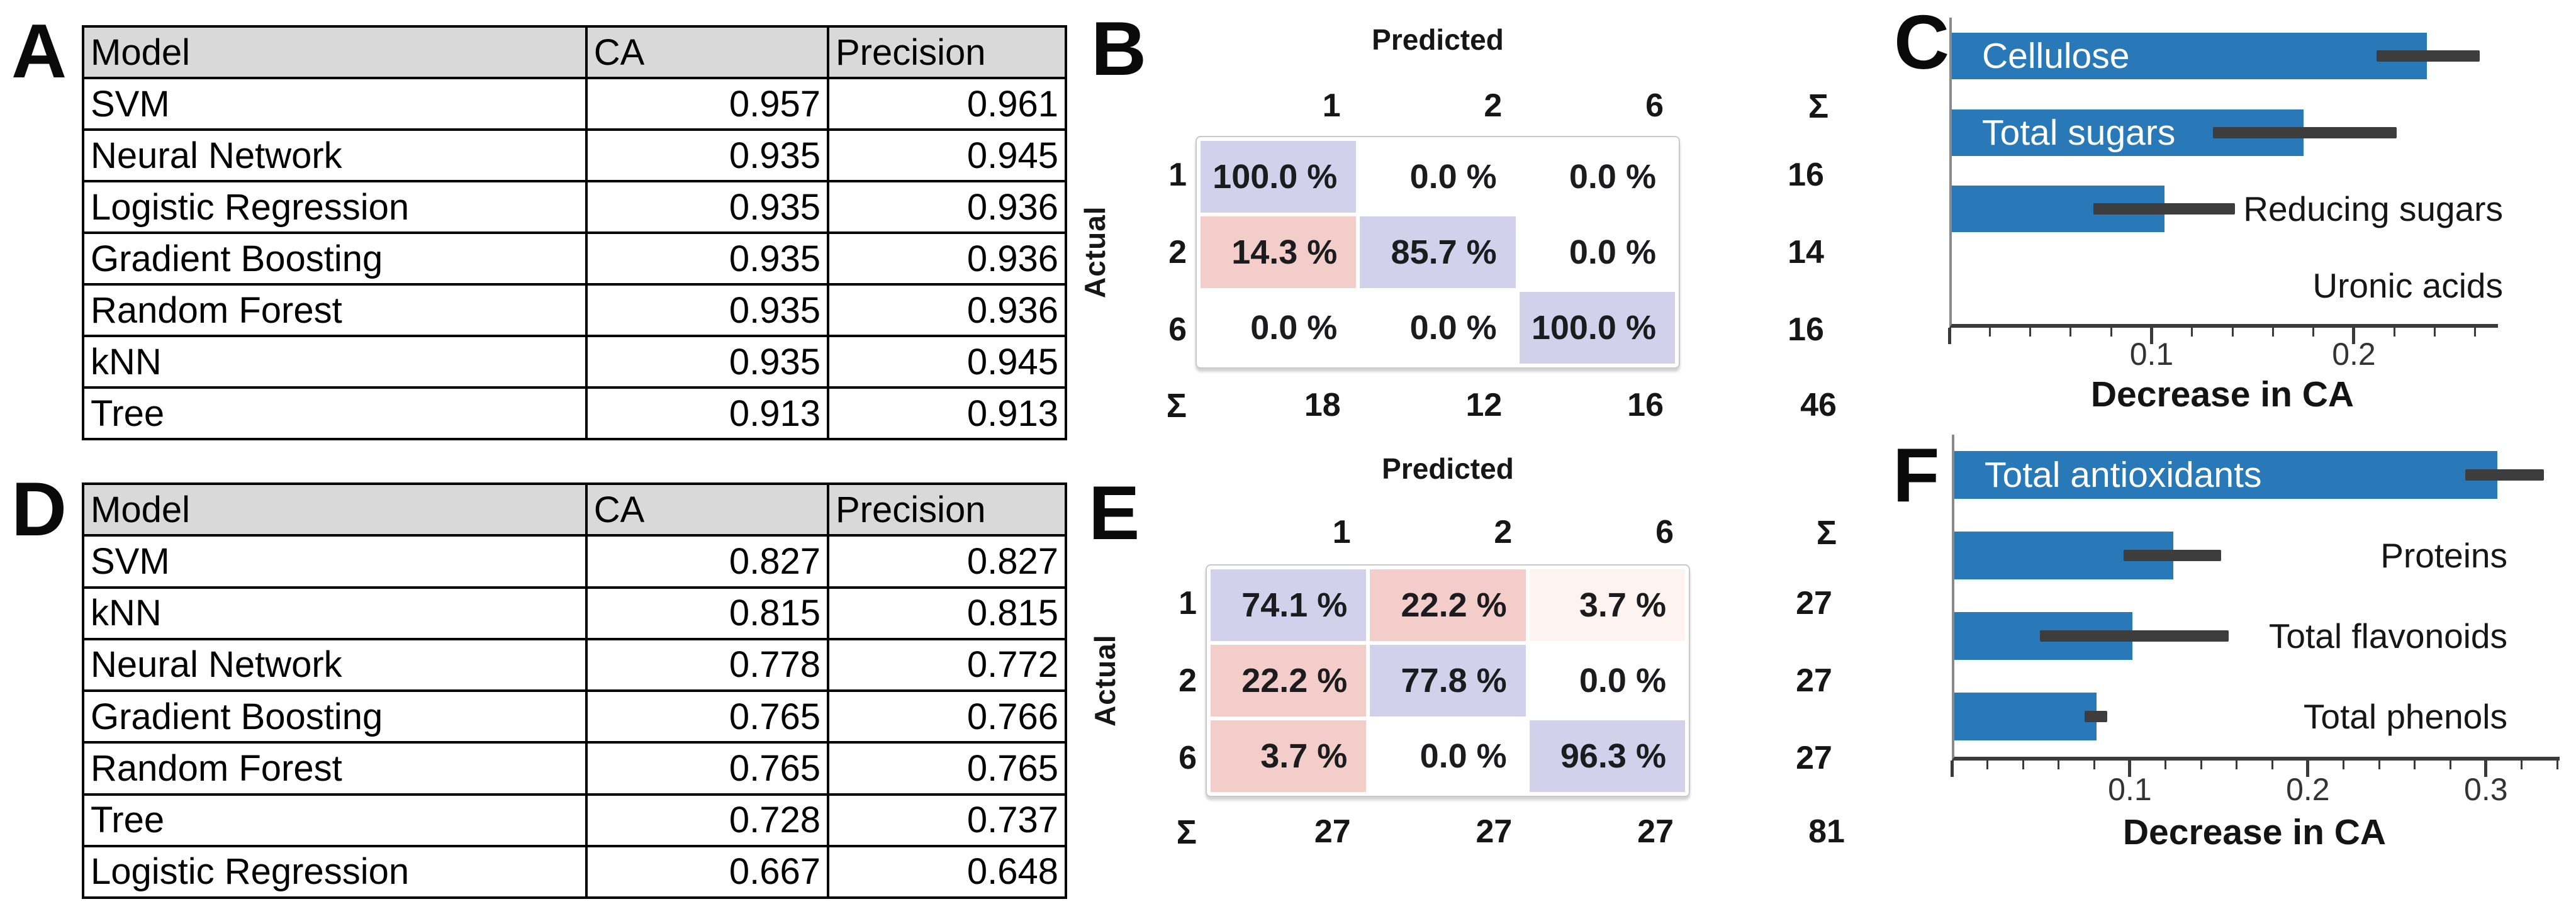  What do you see at coordinates (1322, 405) in the screenshot?
I see `column-sum-value: 18` at bounding box center [1322, 405].